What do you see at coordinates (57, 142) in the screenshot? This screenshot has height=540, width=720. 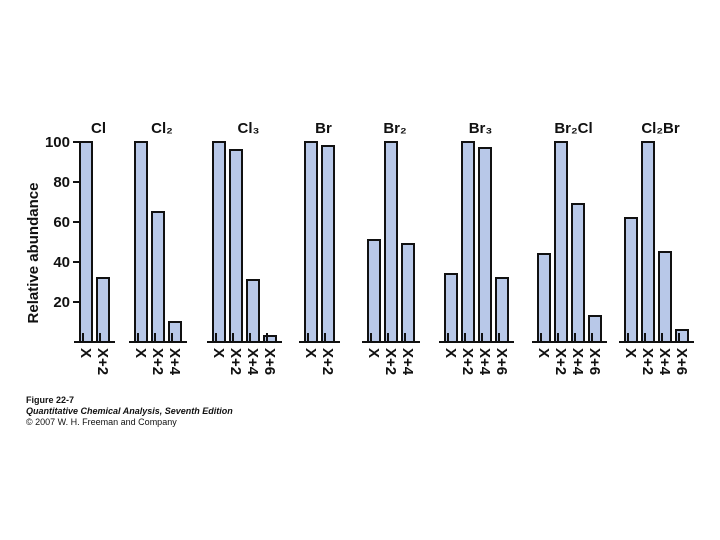 I see `y-tick-label: 100` at bounding box center [57, 142].